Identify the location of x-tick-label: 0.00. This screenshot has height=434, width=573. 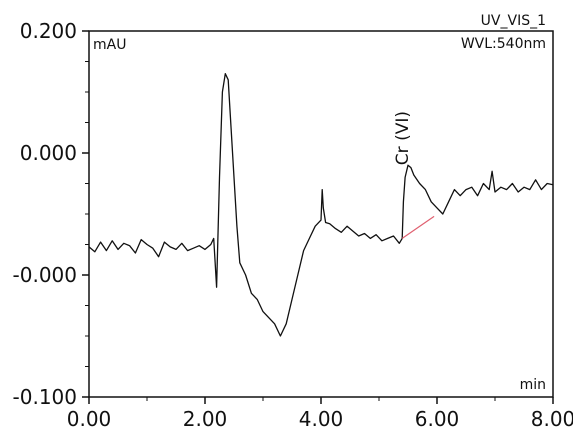
(89, 419).